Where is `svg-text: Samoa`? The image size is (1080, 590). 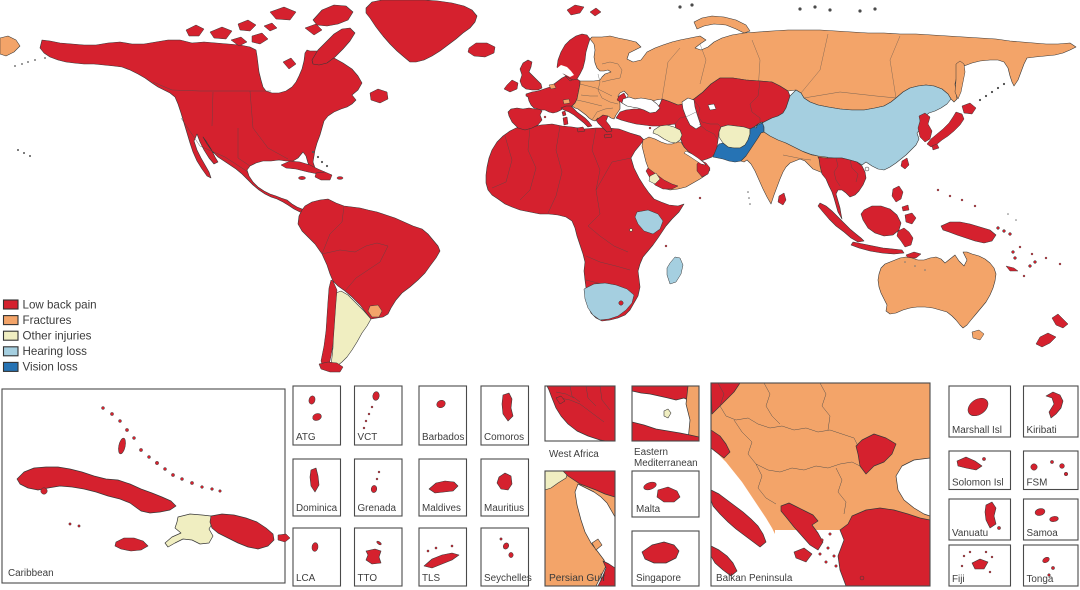 svg-text: Samoa is located at coordinates (1043, 533).